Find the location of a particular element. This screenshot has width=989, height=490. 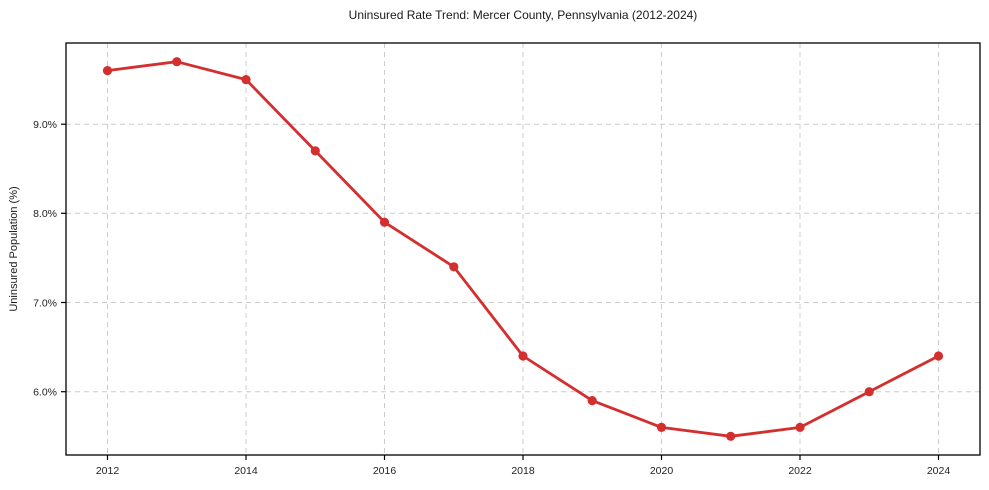

y-tick-label: 6.0% is located at coordinates (45, 393).